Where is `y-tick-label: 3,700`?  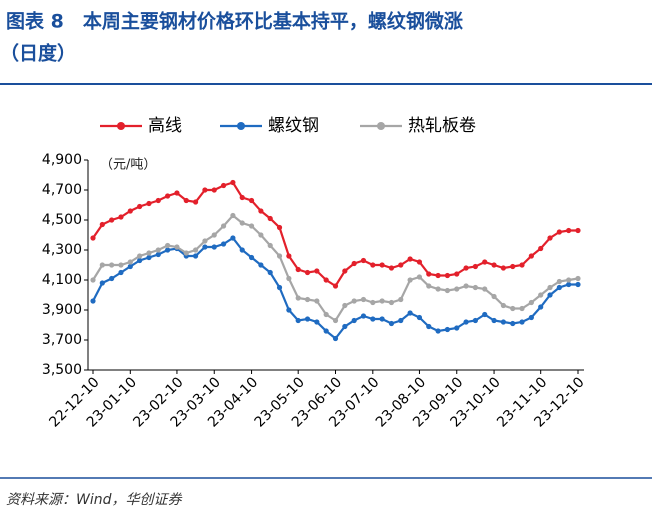
y-tick-label: 3,700 is located at coordinates (62, 340).